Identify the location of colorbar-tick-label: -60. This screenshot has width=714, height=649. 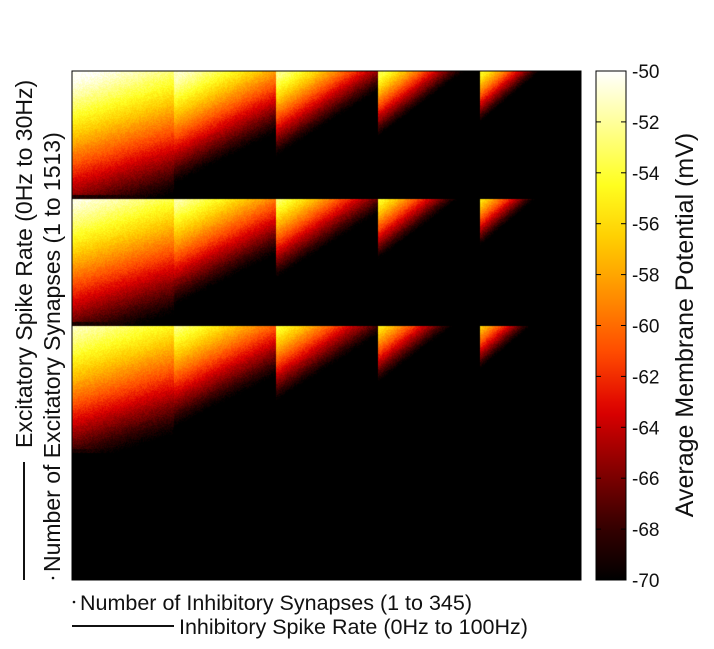
(645, 327).